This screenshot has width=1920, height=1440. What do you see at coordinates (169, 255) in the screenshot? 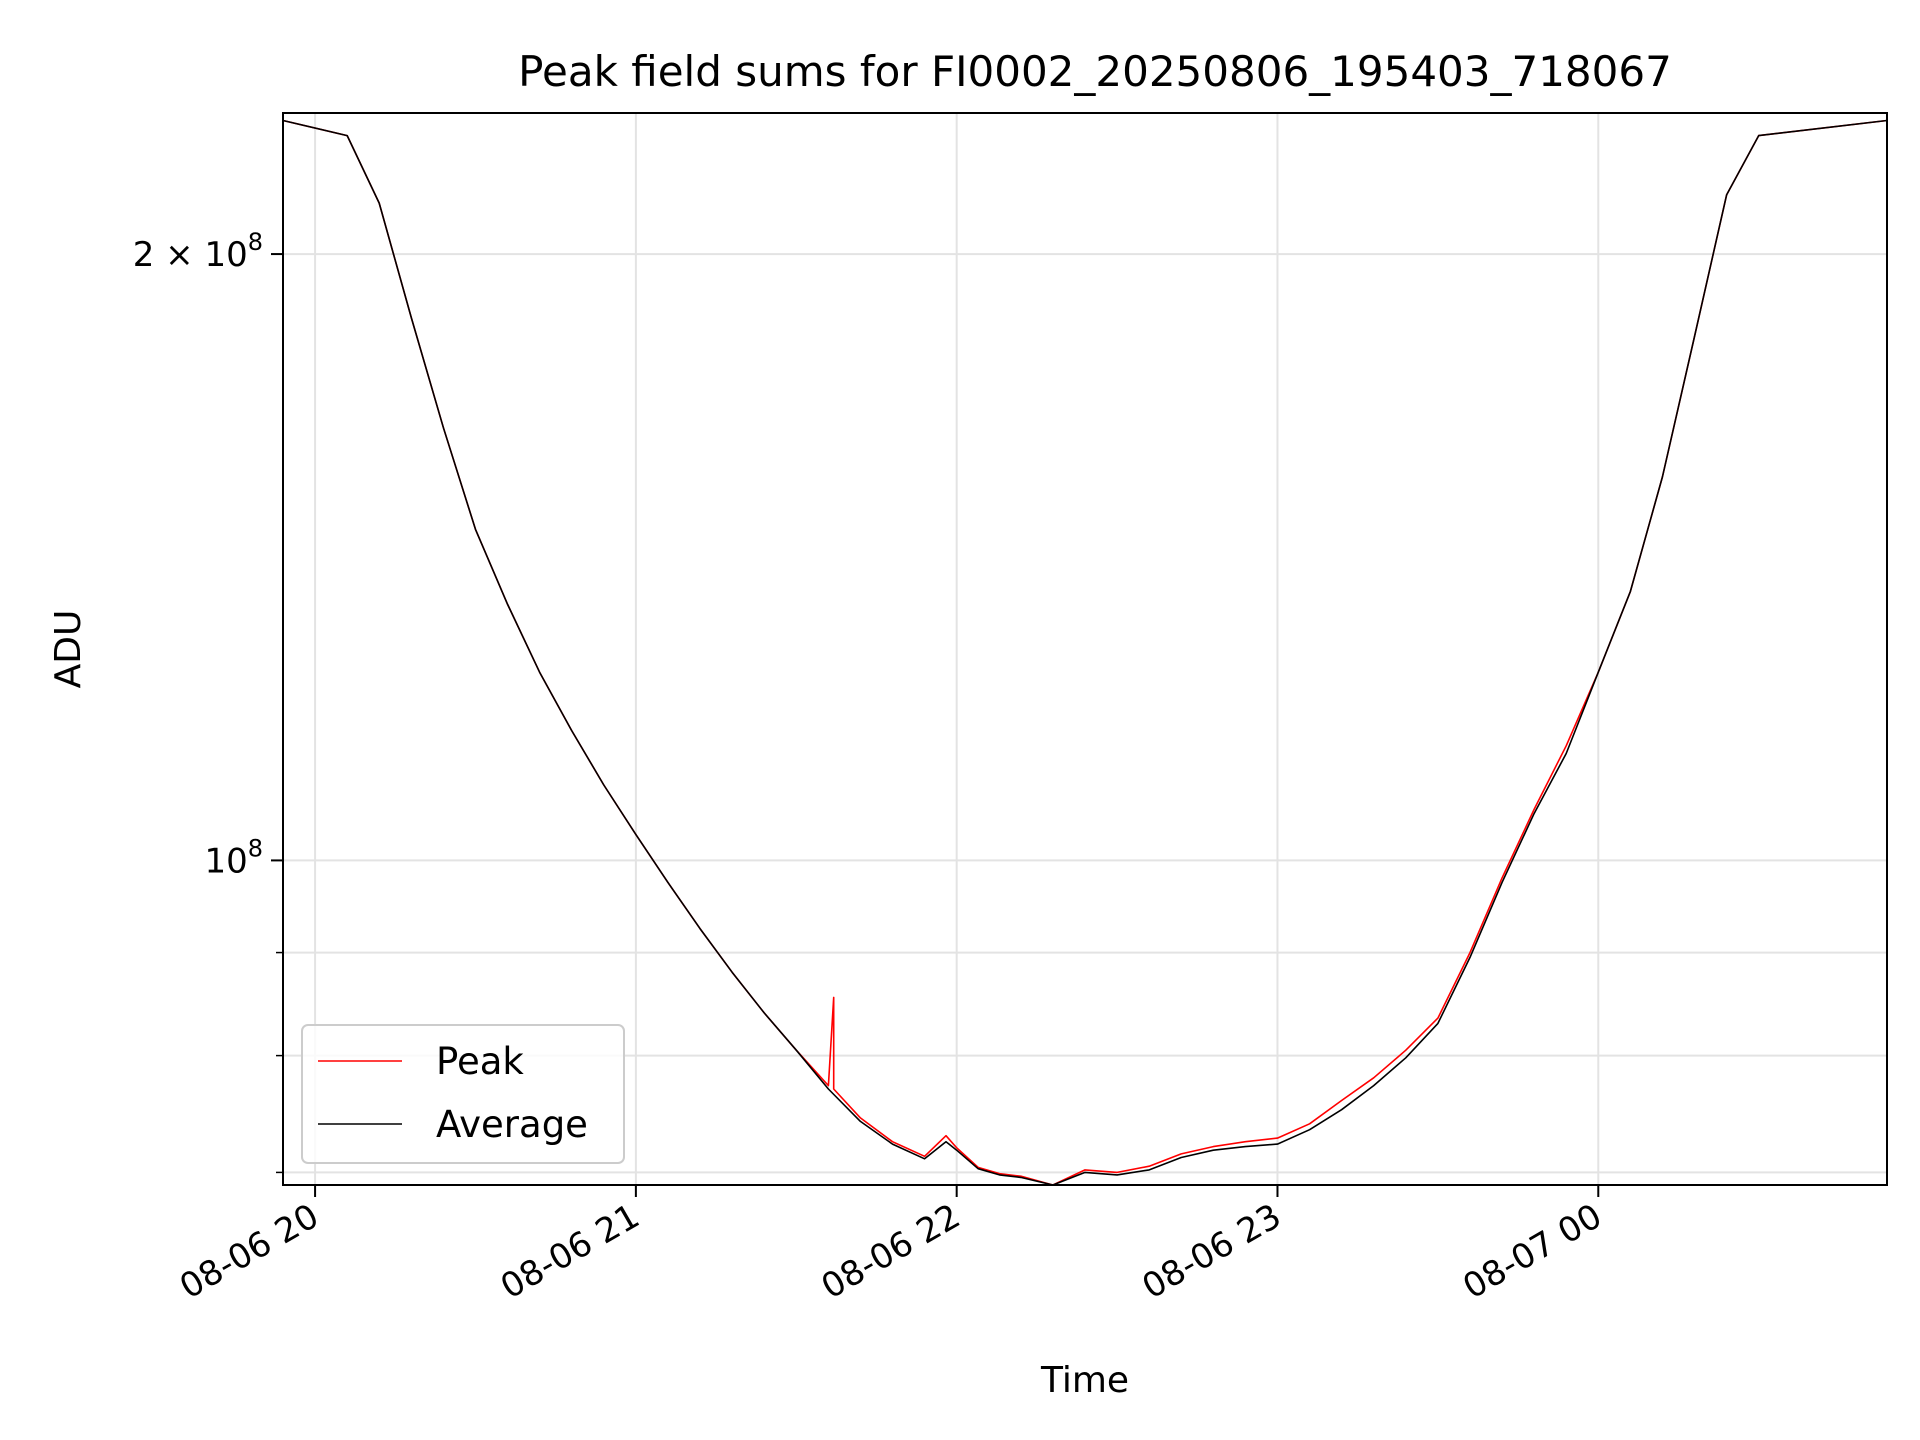
I see `y-tick-mantissa: 2 ×` at bounding box center [169, 255].